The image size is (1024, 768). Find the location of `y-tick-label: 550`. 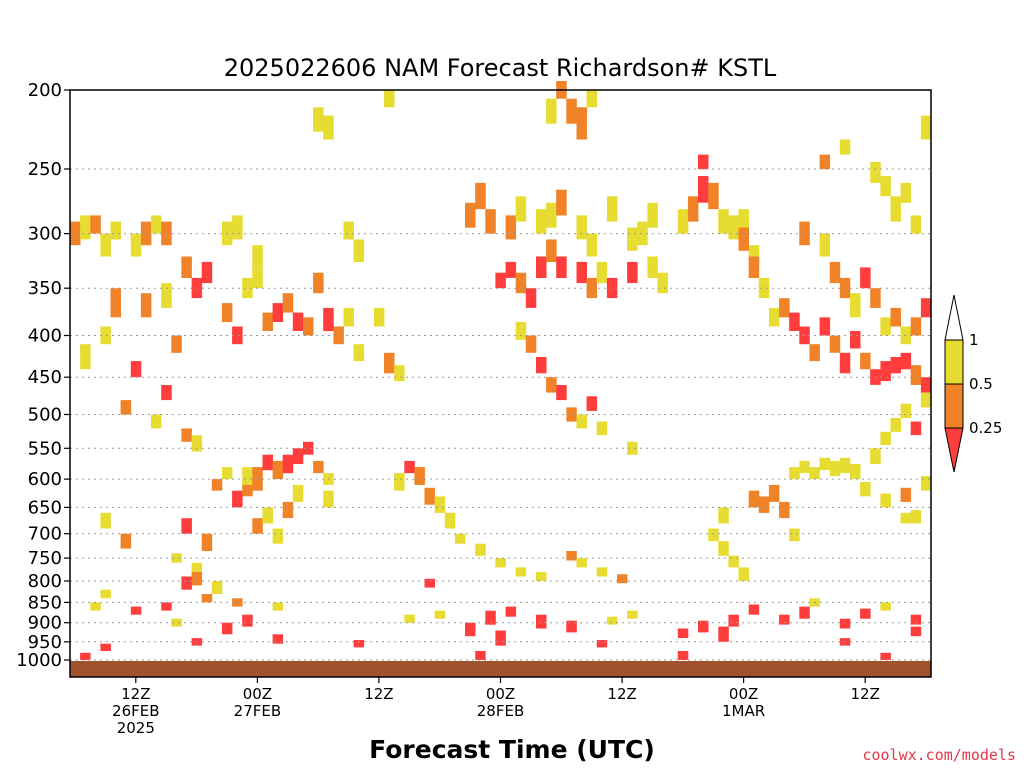

y-tick-label: 550 is located at coordinates (45, 448).